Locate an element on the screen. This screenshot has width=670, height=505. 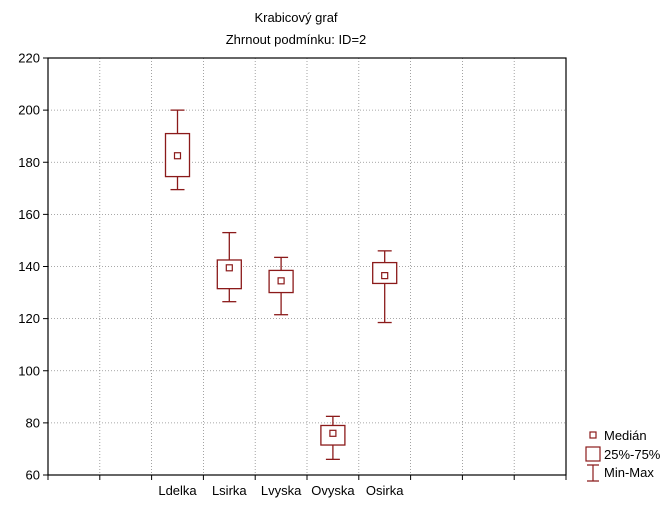
y-tick-label: 180 is located at coordinates (29, 162).